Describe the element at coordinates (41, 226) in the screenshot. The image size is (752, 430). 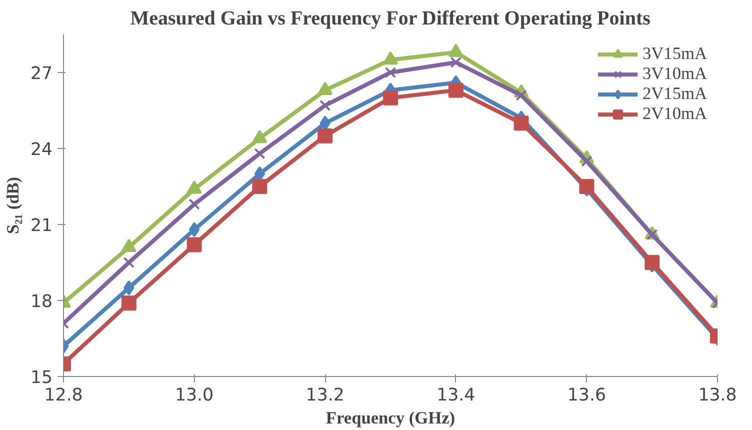
I see `y-tick-label: 21` at that location.